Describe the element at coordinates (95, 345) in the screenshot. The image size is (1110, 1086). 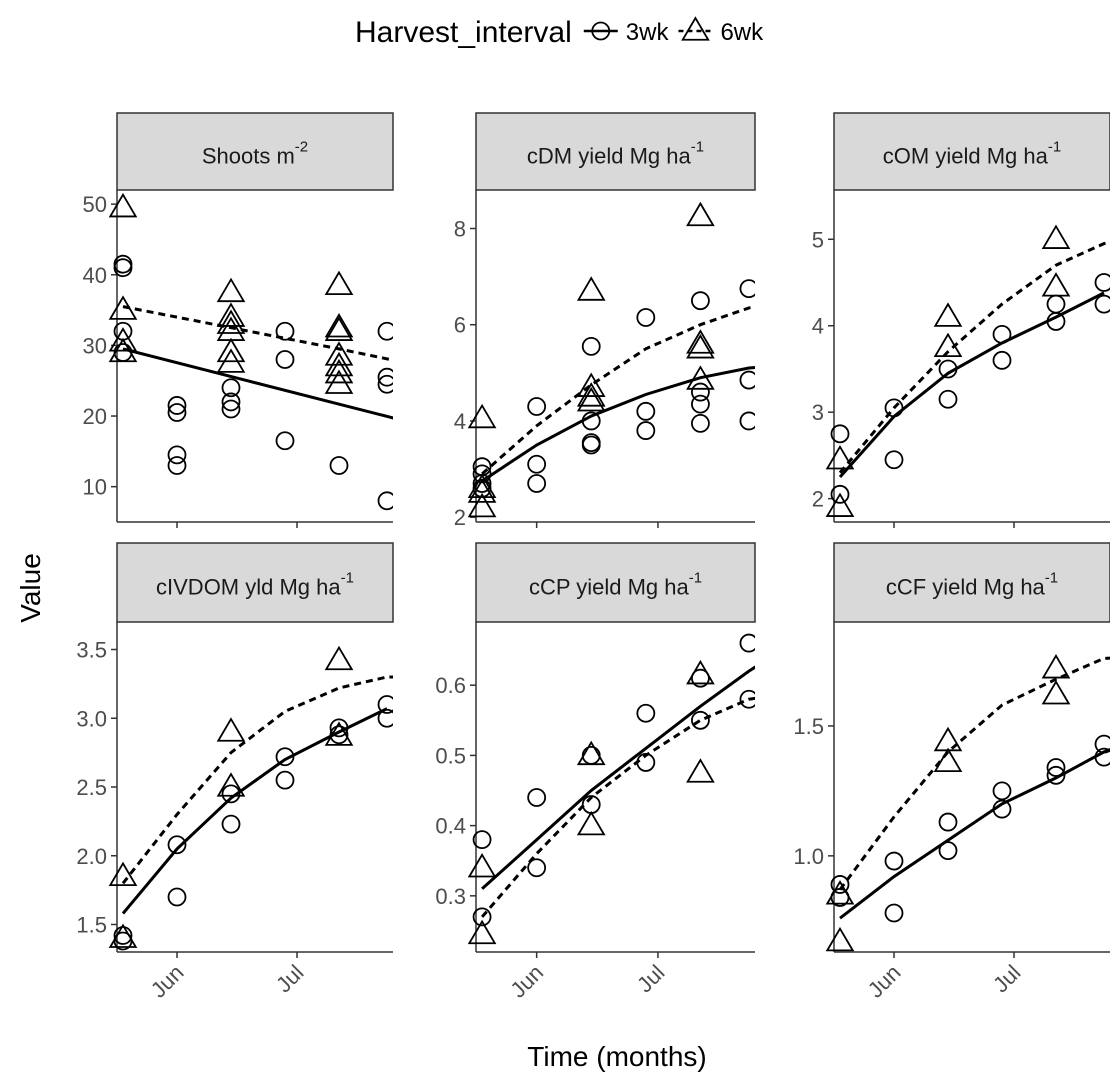
I see `y-tick-label: 30` at that location.